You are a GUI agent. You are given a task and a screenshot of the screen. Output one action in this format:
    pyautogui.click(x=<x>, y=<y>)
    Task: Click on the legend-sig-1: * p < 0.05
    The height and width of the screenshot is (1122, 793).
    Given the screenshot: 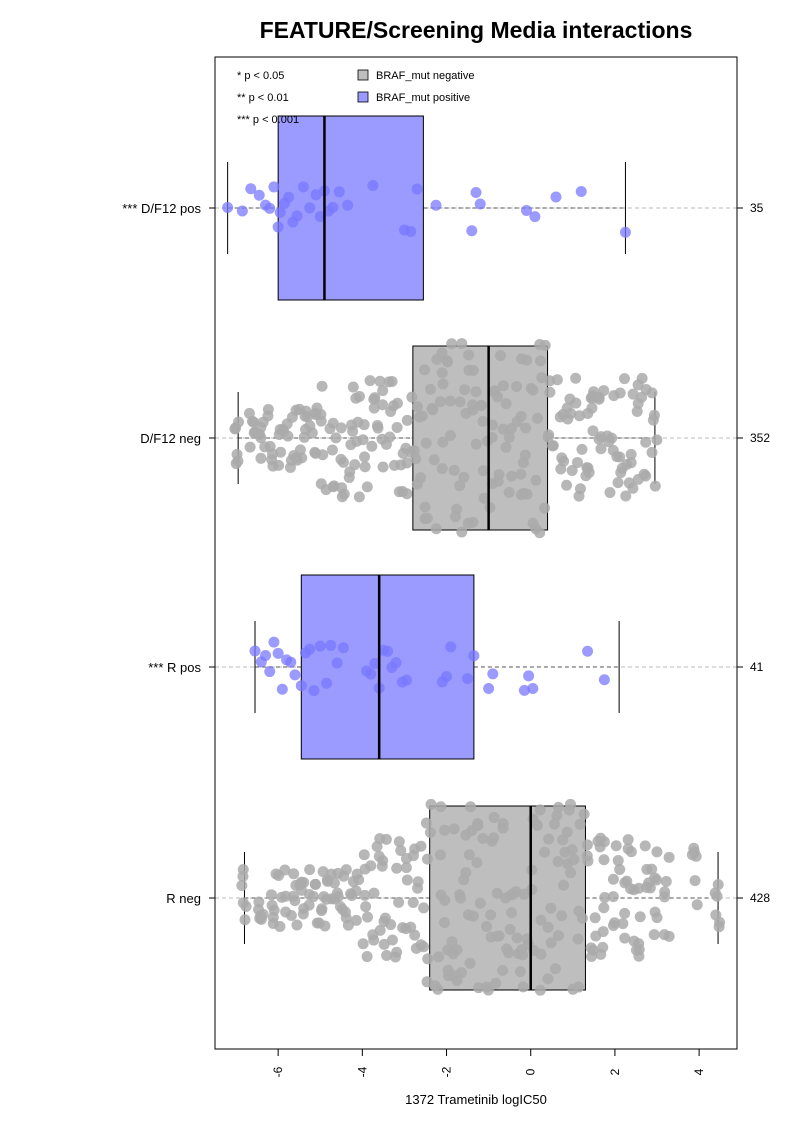 What is the action you would take?
    pyautogui.click(x=260, y=76)
    